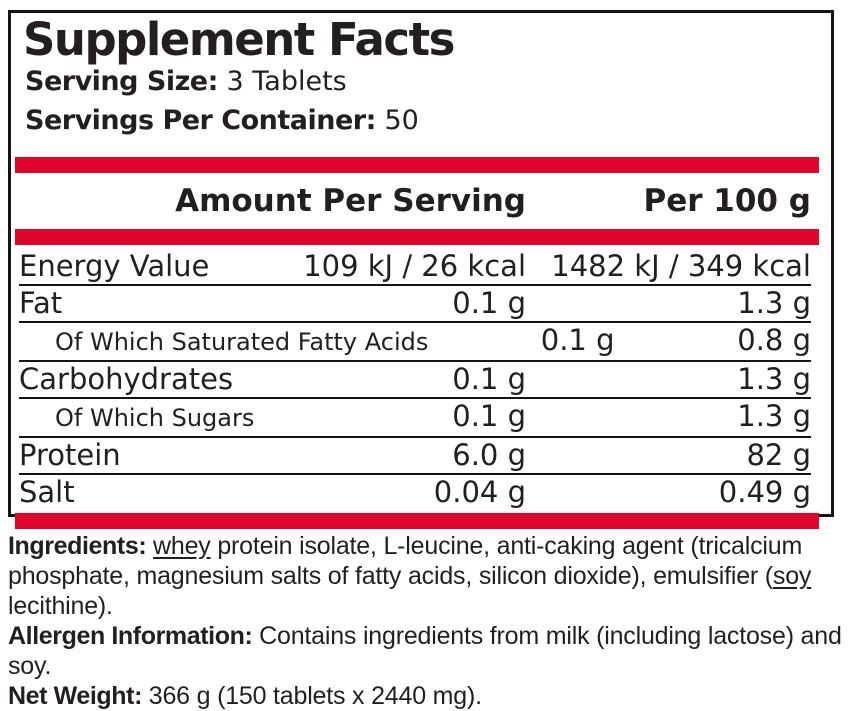 The height and width of the screenshot is (711, 849). What do you see at coordinates (130, 636) in the screenshot?
I see `allergen-label: Allergen Information:` at bounding box center [130, 636].